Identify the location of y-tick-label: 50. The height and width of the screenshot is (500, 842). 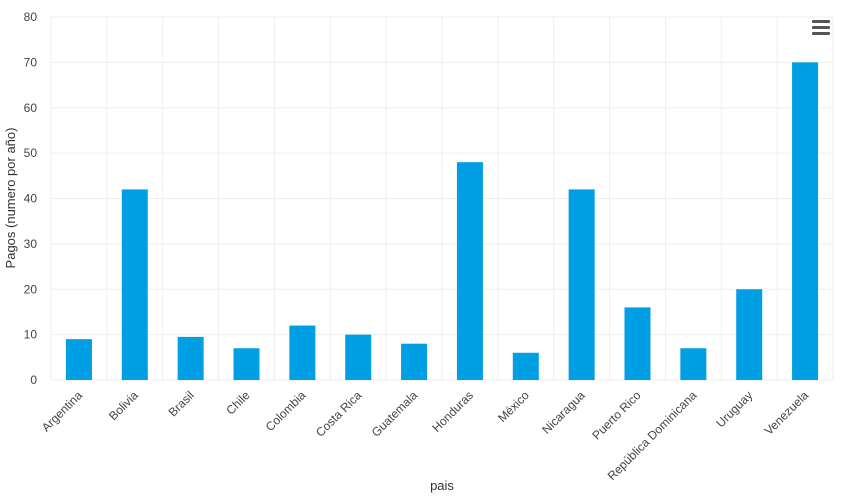
(31, 153).